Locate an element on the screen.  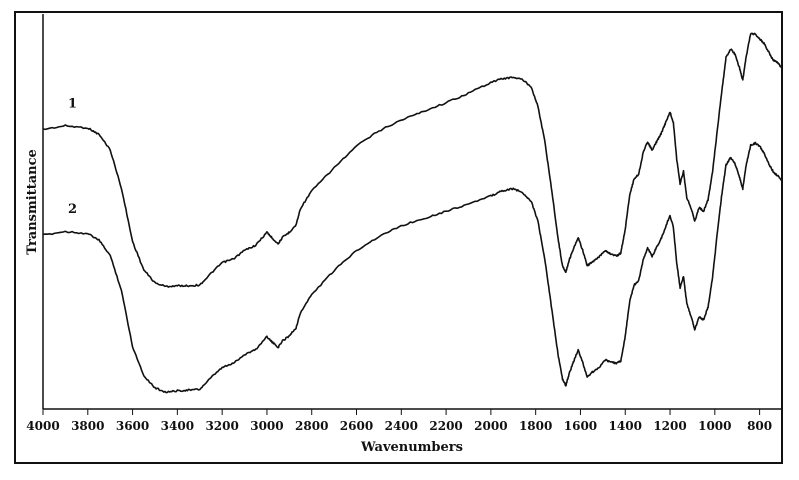
x-tick-label: 800 is located at coordinates (759, 426).